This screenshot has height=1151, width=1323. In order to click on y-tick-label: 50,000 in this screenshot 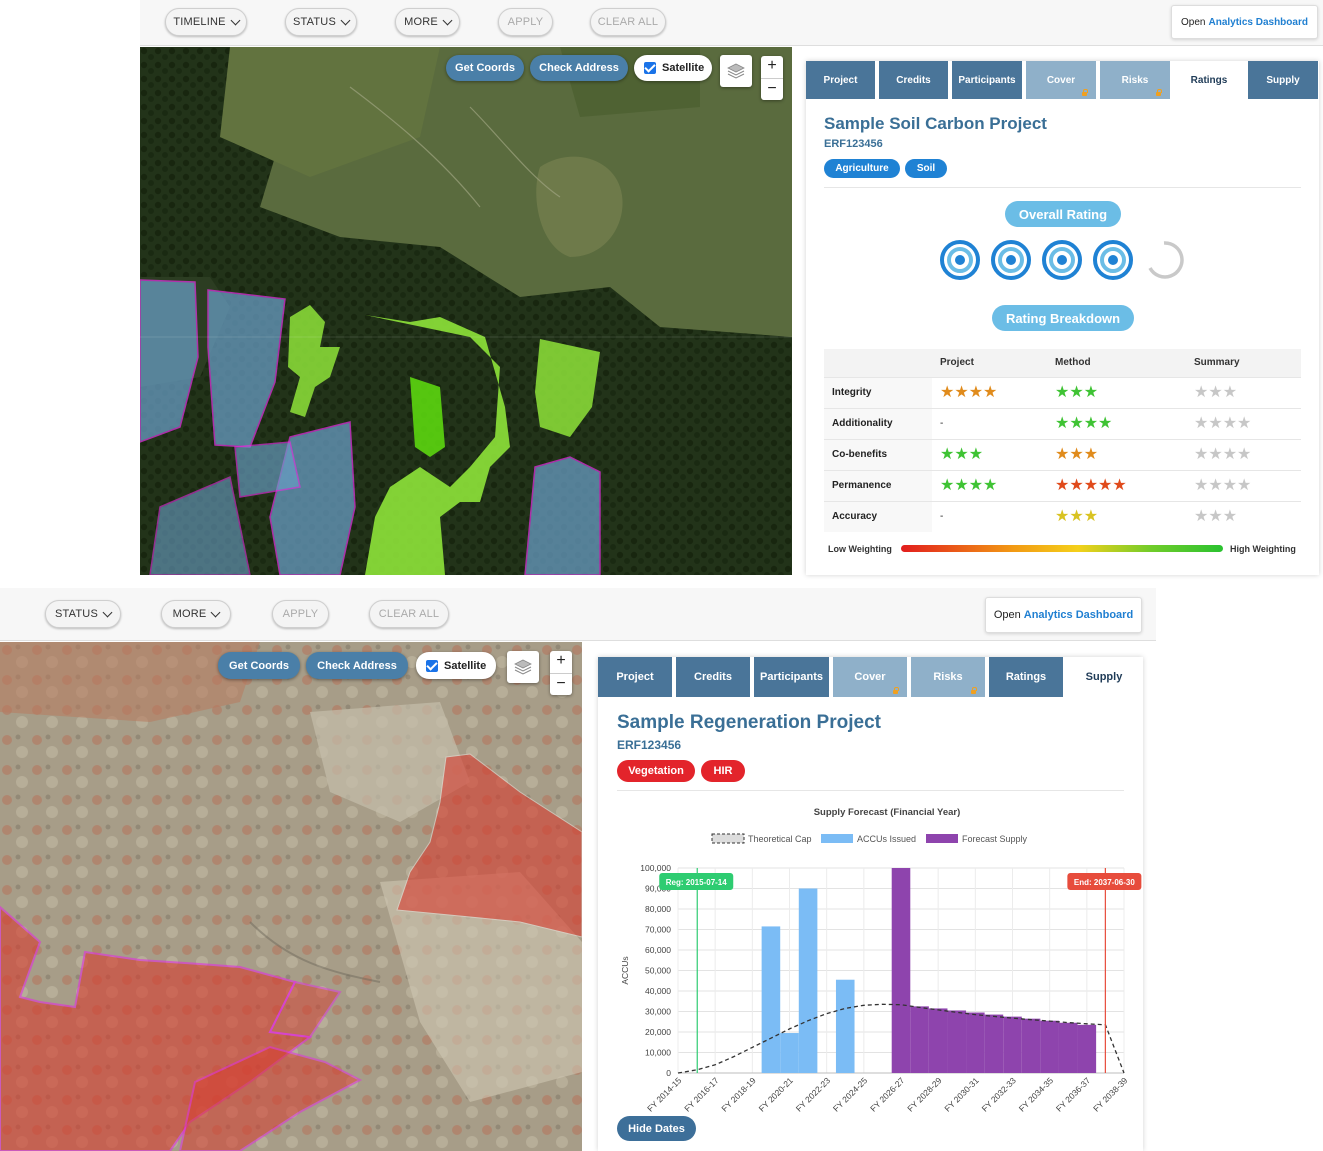, I will do `click(658, 971)`.